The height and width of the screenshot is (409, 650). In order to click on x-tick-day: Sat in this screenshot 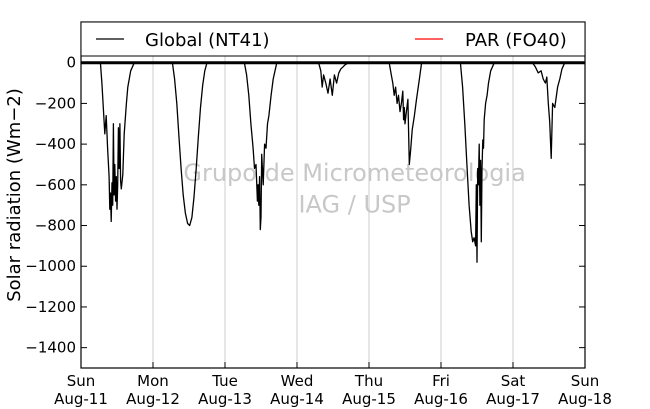, I will do `click(513, 381)`.